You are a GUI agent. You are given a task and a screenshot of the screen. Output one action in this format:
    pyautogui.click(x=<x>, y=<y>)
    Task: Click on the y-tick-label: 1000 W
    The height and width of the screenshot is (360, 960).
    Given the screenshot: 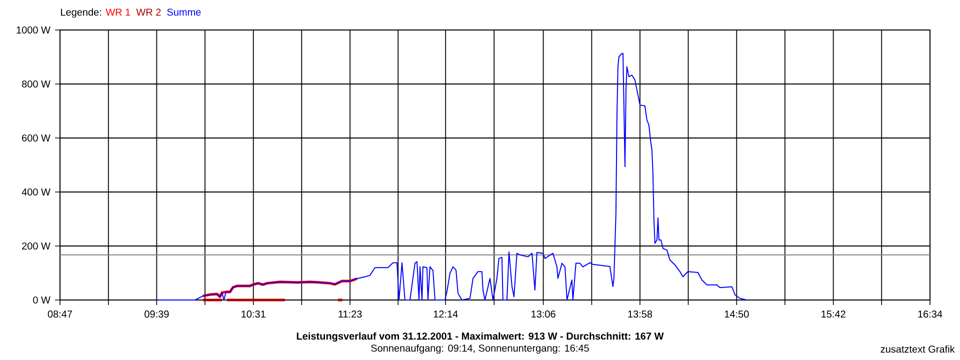 What is the action you would take?
    pyautogui.click(x=33, y=30)
    